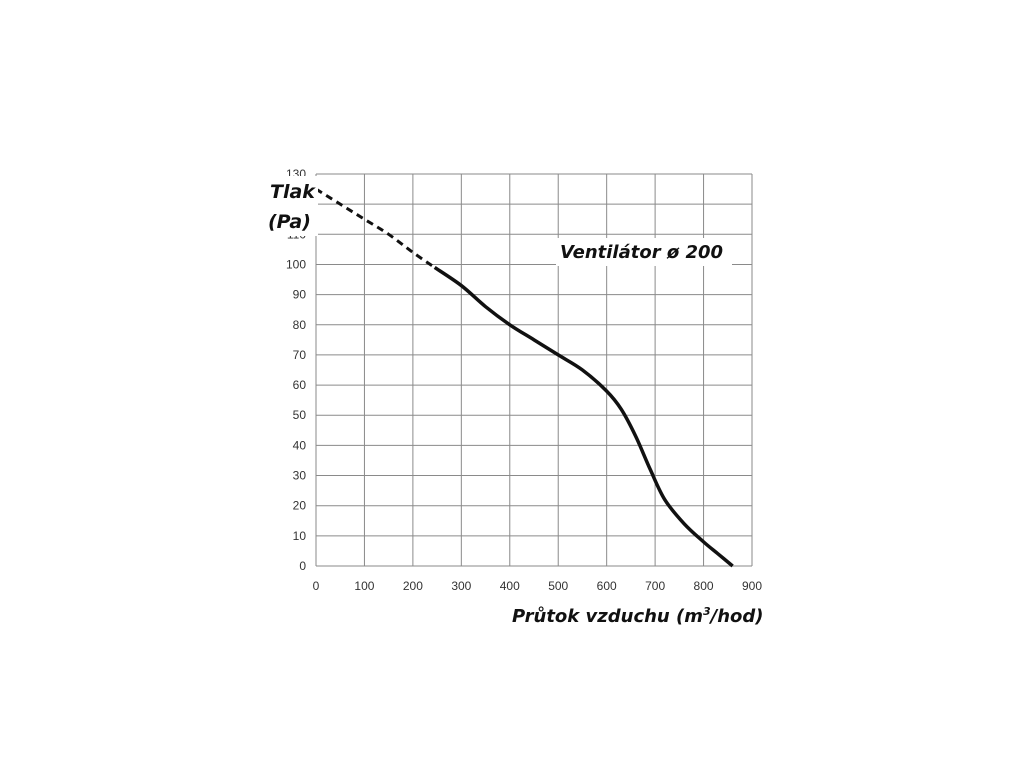  What do you see at coordinates (655, 586) in the screenshot?
I see `x-tick-label: 700` at bounding box center [655, 586].